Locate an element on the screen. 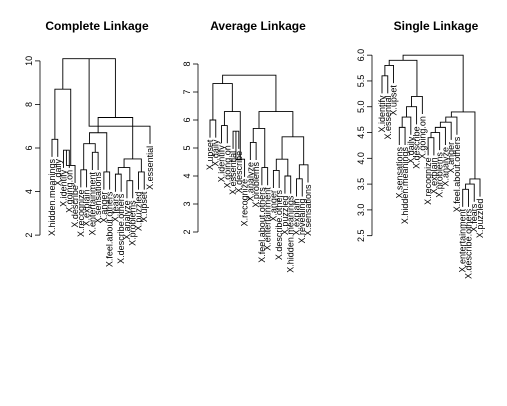 This screenshot has height=406, width=507. y-tick-label: 4 is located at coordinates (29, 191).